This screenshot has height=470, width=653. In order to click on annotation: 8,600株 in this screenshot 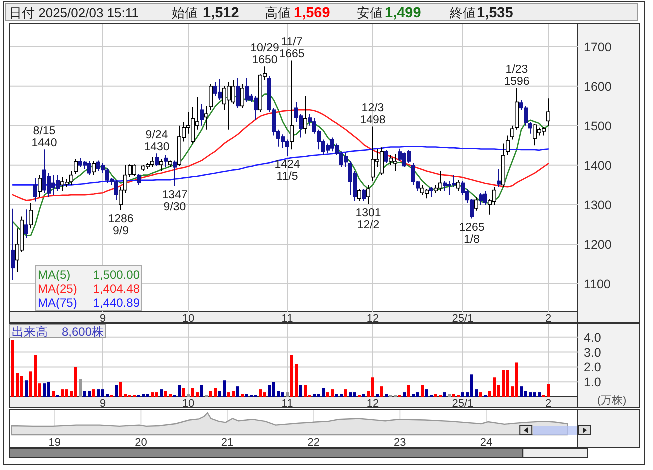, I will do `click(83, 332)`.